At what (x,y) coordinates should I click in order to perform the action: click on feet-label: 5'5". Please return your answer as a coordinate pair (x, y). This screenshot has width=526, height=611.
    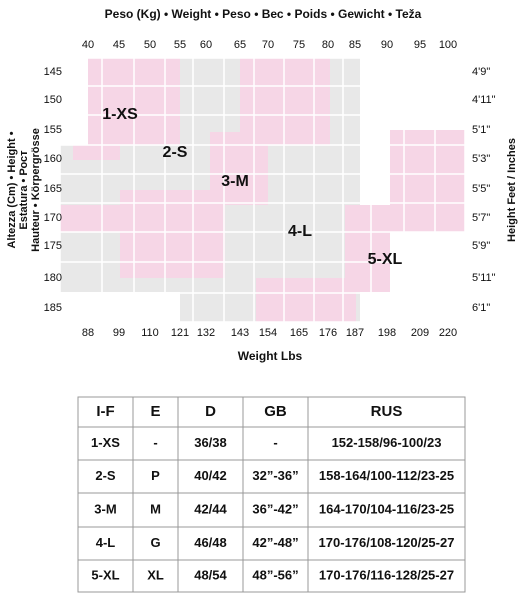
    Looking at the image, I should click on (481, 189).